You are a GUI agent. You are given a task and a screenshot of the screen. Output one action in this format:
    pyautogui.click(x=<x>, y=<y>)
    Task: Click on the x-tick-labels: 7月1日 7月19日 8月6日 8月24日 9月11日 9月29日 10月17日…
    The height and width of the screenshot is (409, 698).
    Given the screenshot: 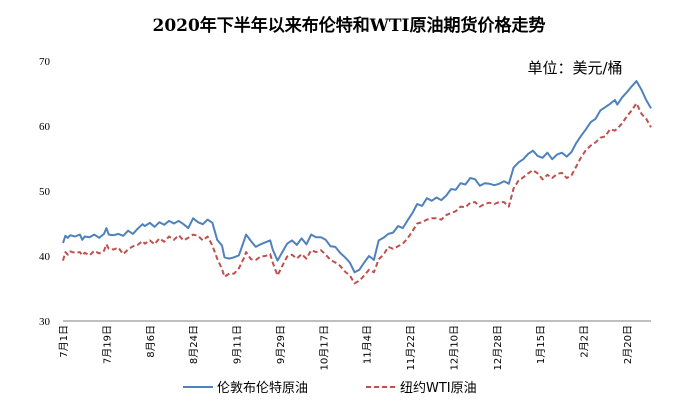 What is the action you would take?
    pyautogui.click(x=346, y=347)
    